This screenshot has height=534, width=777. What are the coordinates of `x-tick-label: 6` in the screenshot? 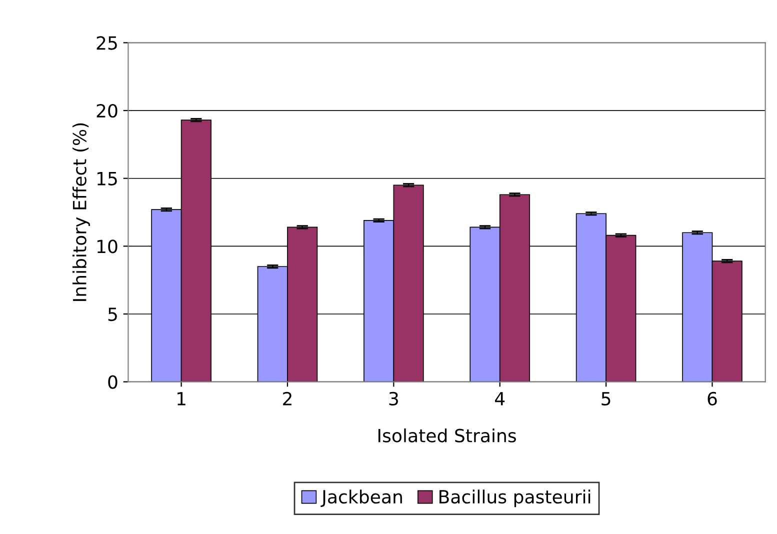 It's located at (712, 399).